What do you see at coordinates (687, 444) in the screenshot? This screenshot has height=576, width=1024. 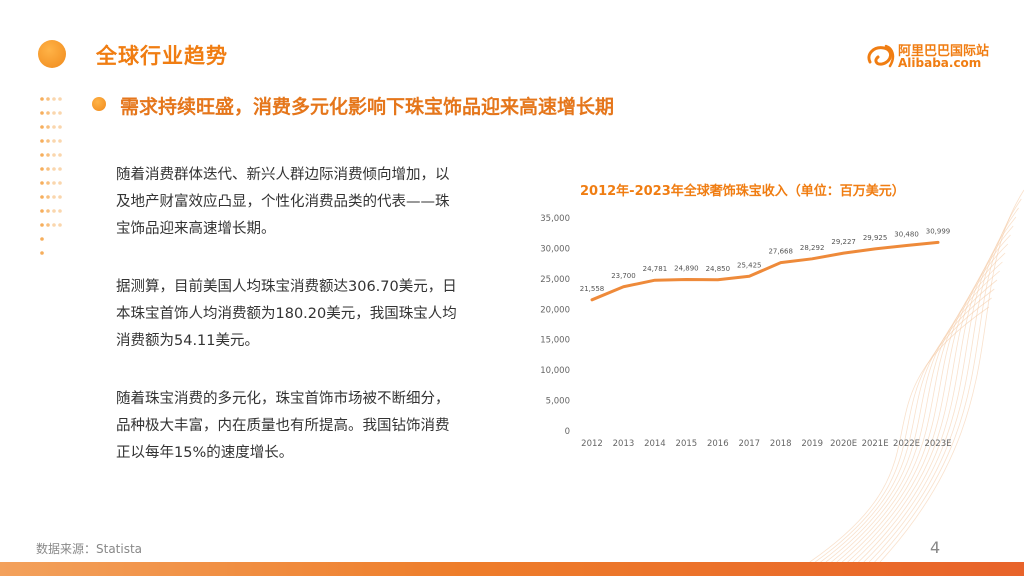 I see `x-tick-label: 2015` at bounding box center [687, 444].